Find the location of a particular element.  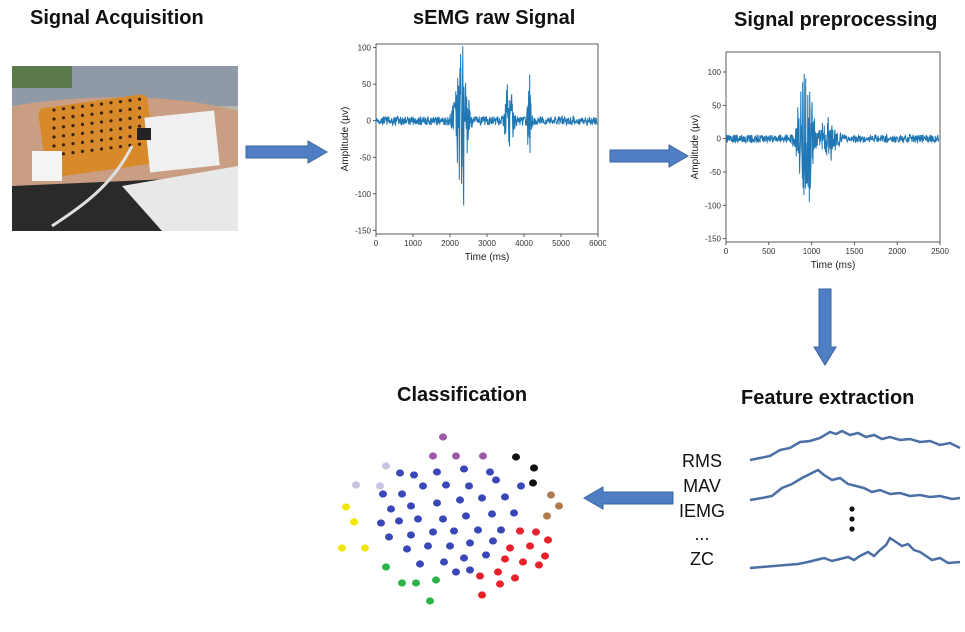

x-tick-label: 2000 is located at coordinates (450, 243).